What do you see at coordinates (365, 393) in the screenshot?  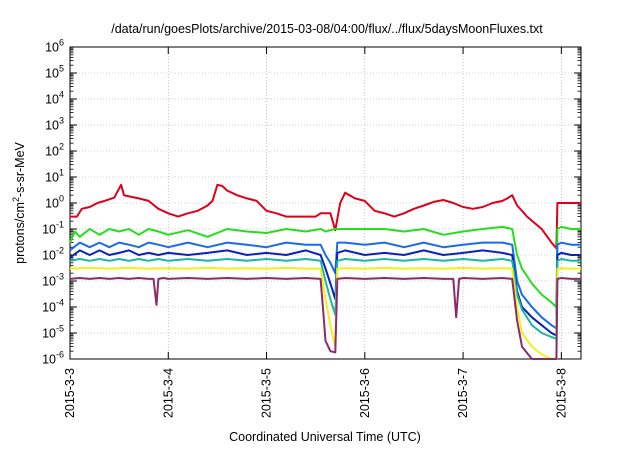 I see `x-tick-label: 2015-3-6` at bounding box center [365, 393].